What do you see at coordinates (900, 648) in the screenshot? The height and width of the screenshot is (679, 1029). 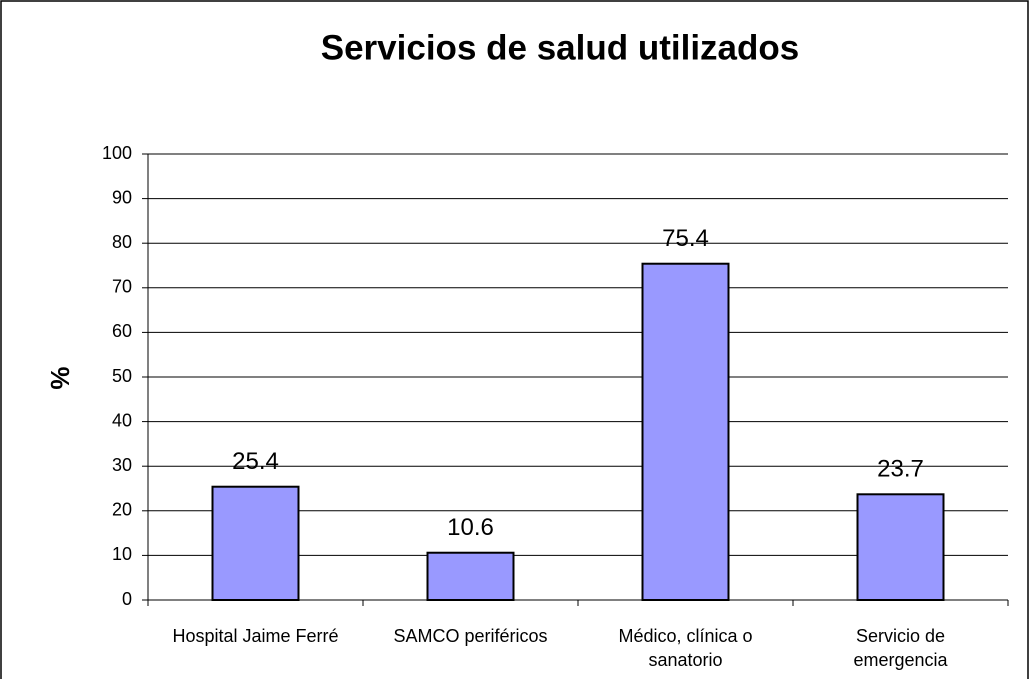 I see `x-tick-label: Servicio de emergencia` at bounding box center [900, 648].